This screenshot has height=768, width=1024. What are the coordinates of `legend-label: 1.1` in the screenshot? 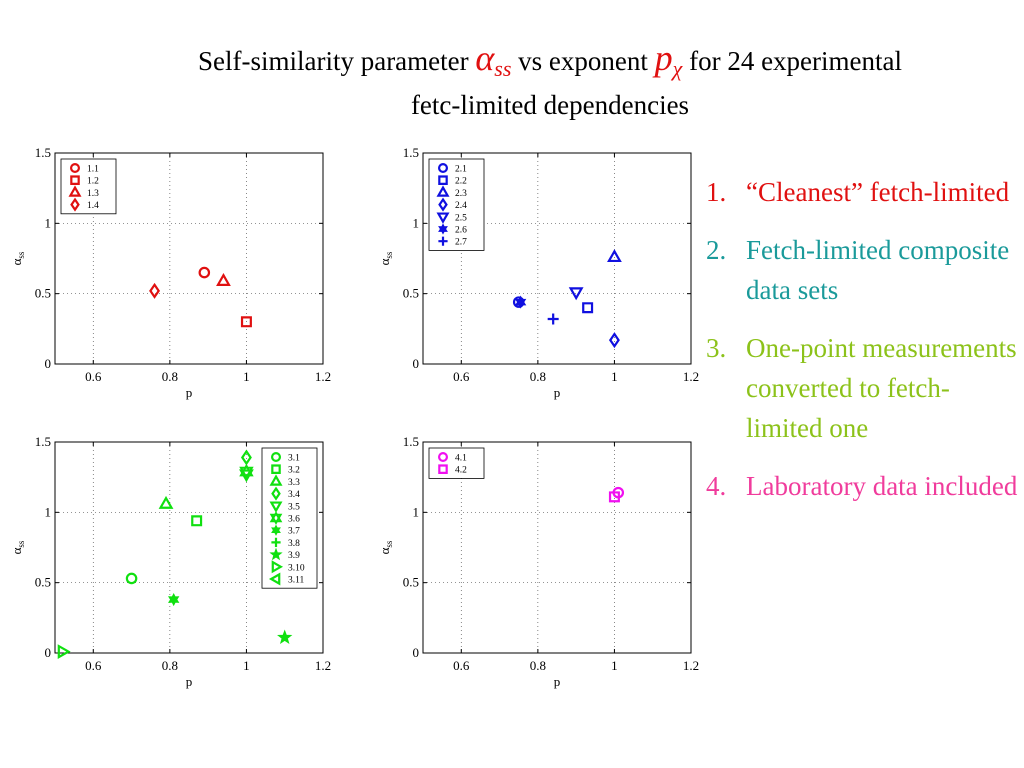 It's located at (93, 170).